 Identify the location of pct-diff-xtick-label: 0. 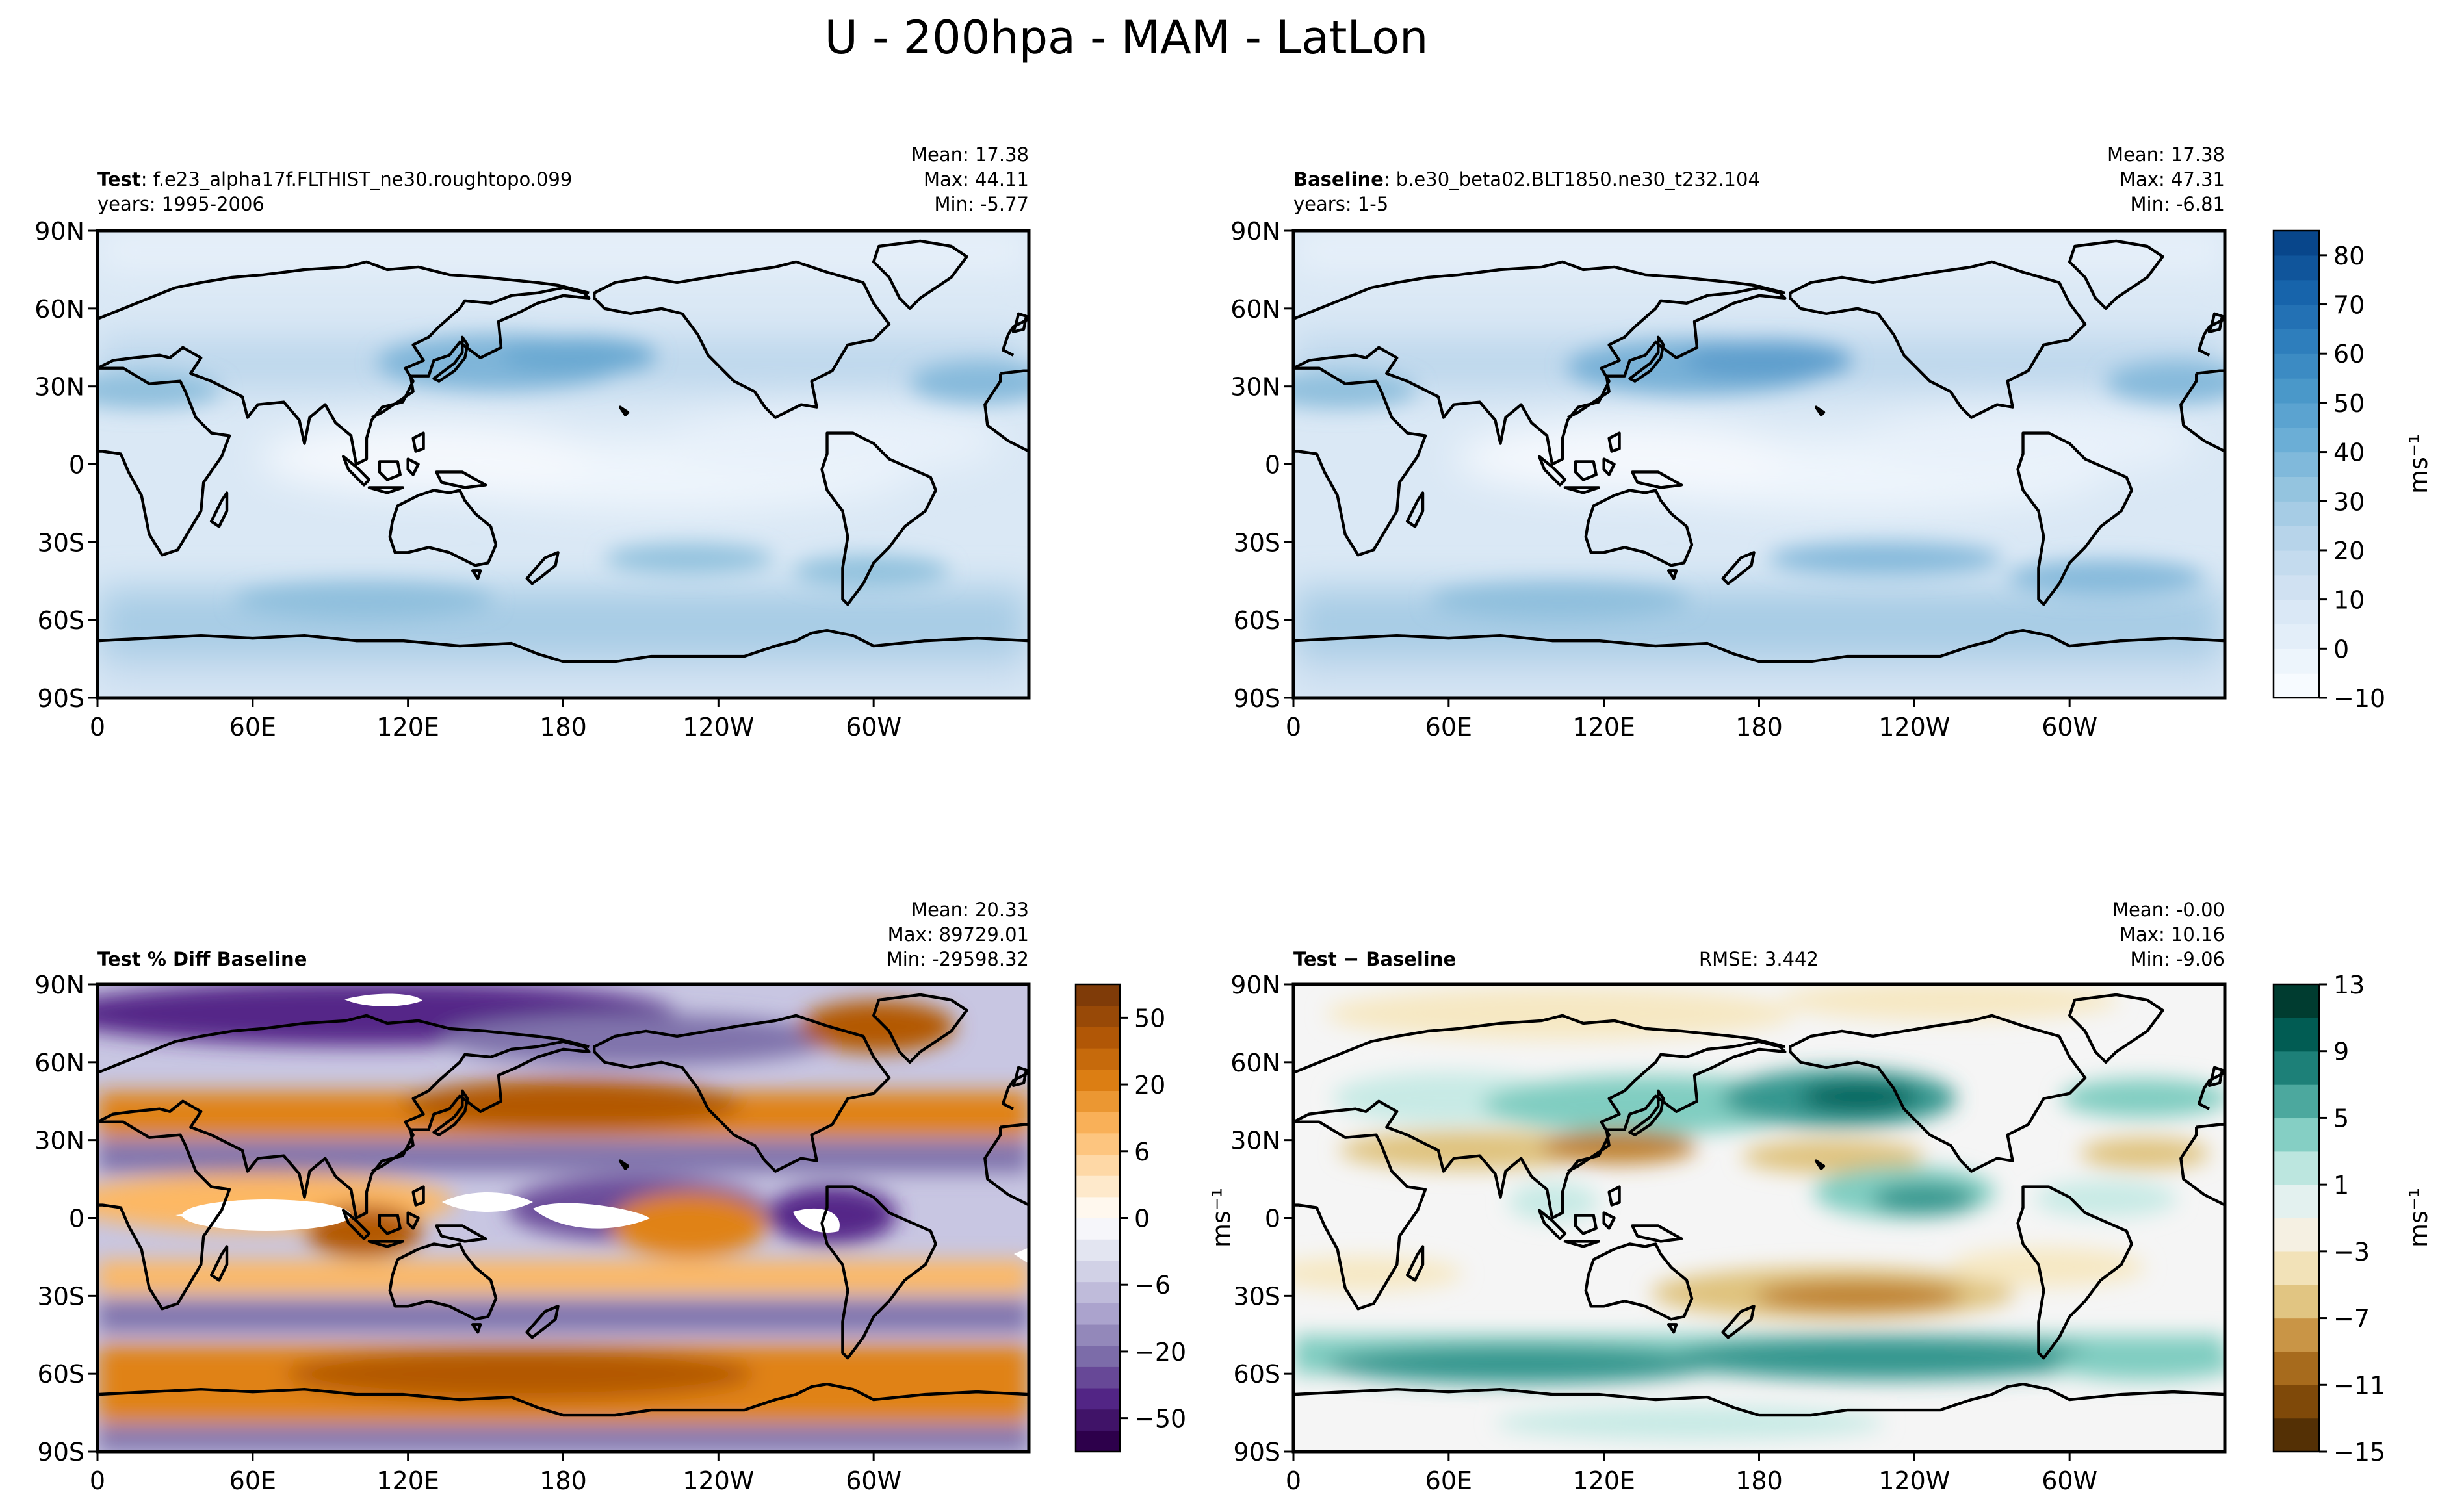
(97, 1481).